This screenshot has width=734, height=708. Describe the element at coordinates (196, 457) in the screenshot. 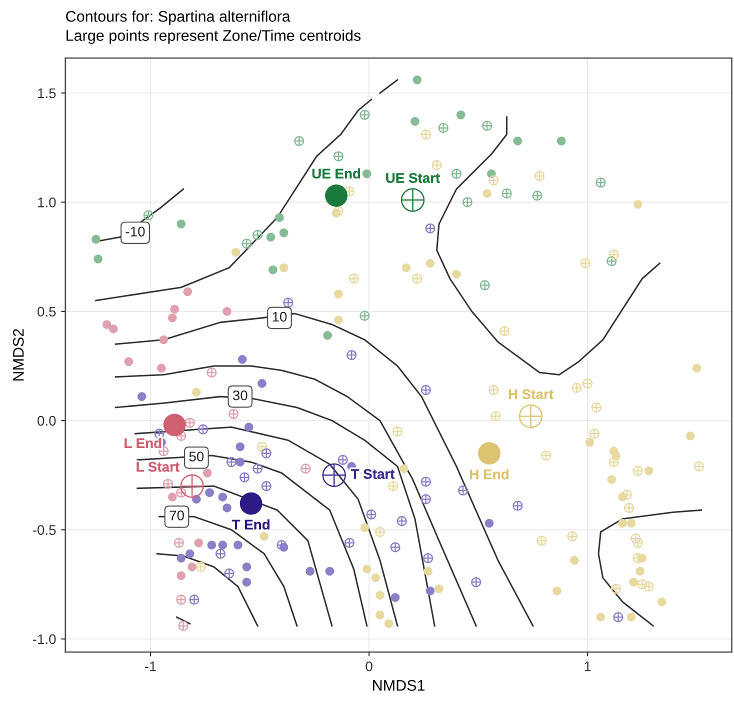

I see `annotation: 50` at that location.